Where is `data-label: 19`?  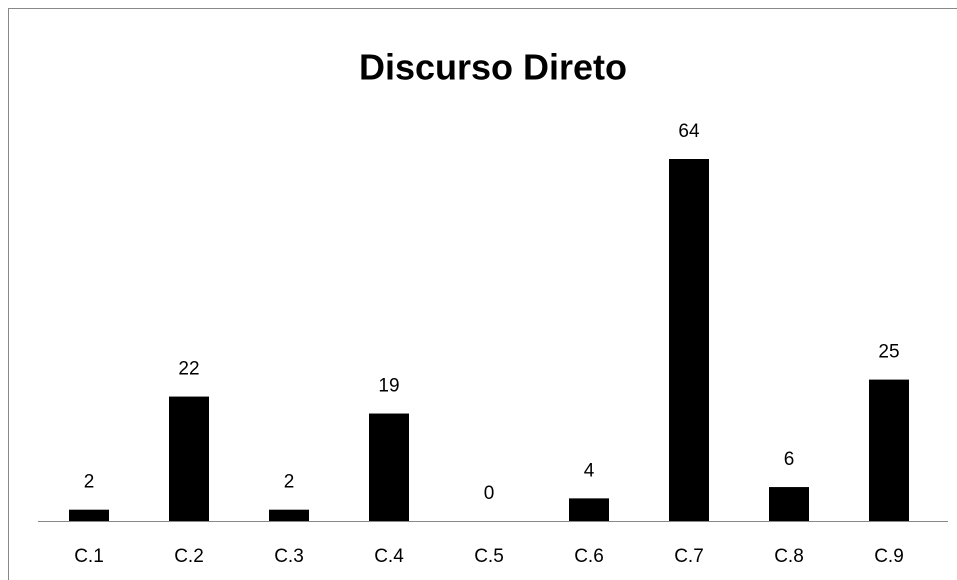
data-label: 19 is located at coordinates (388, 386).